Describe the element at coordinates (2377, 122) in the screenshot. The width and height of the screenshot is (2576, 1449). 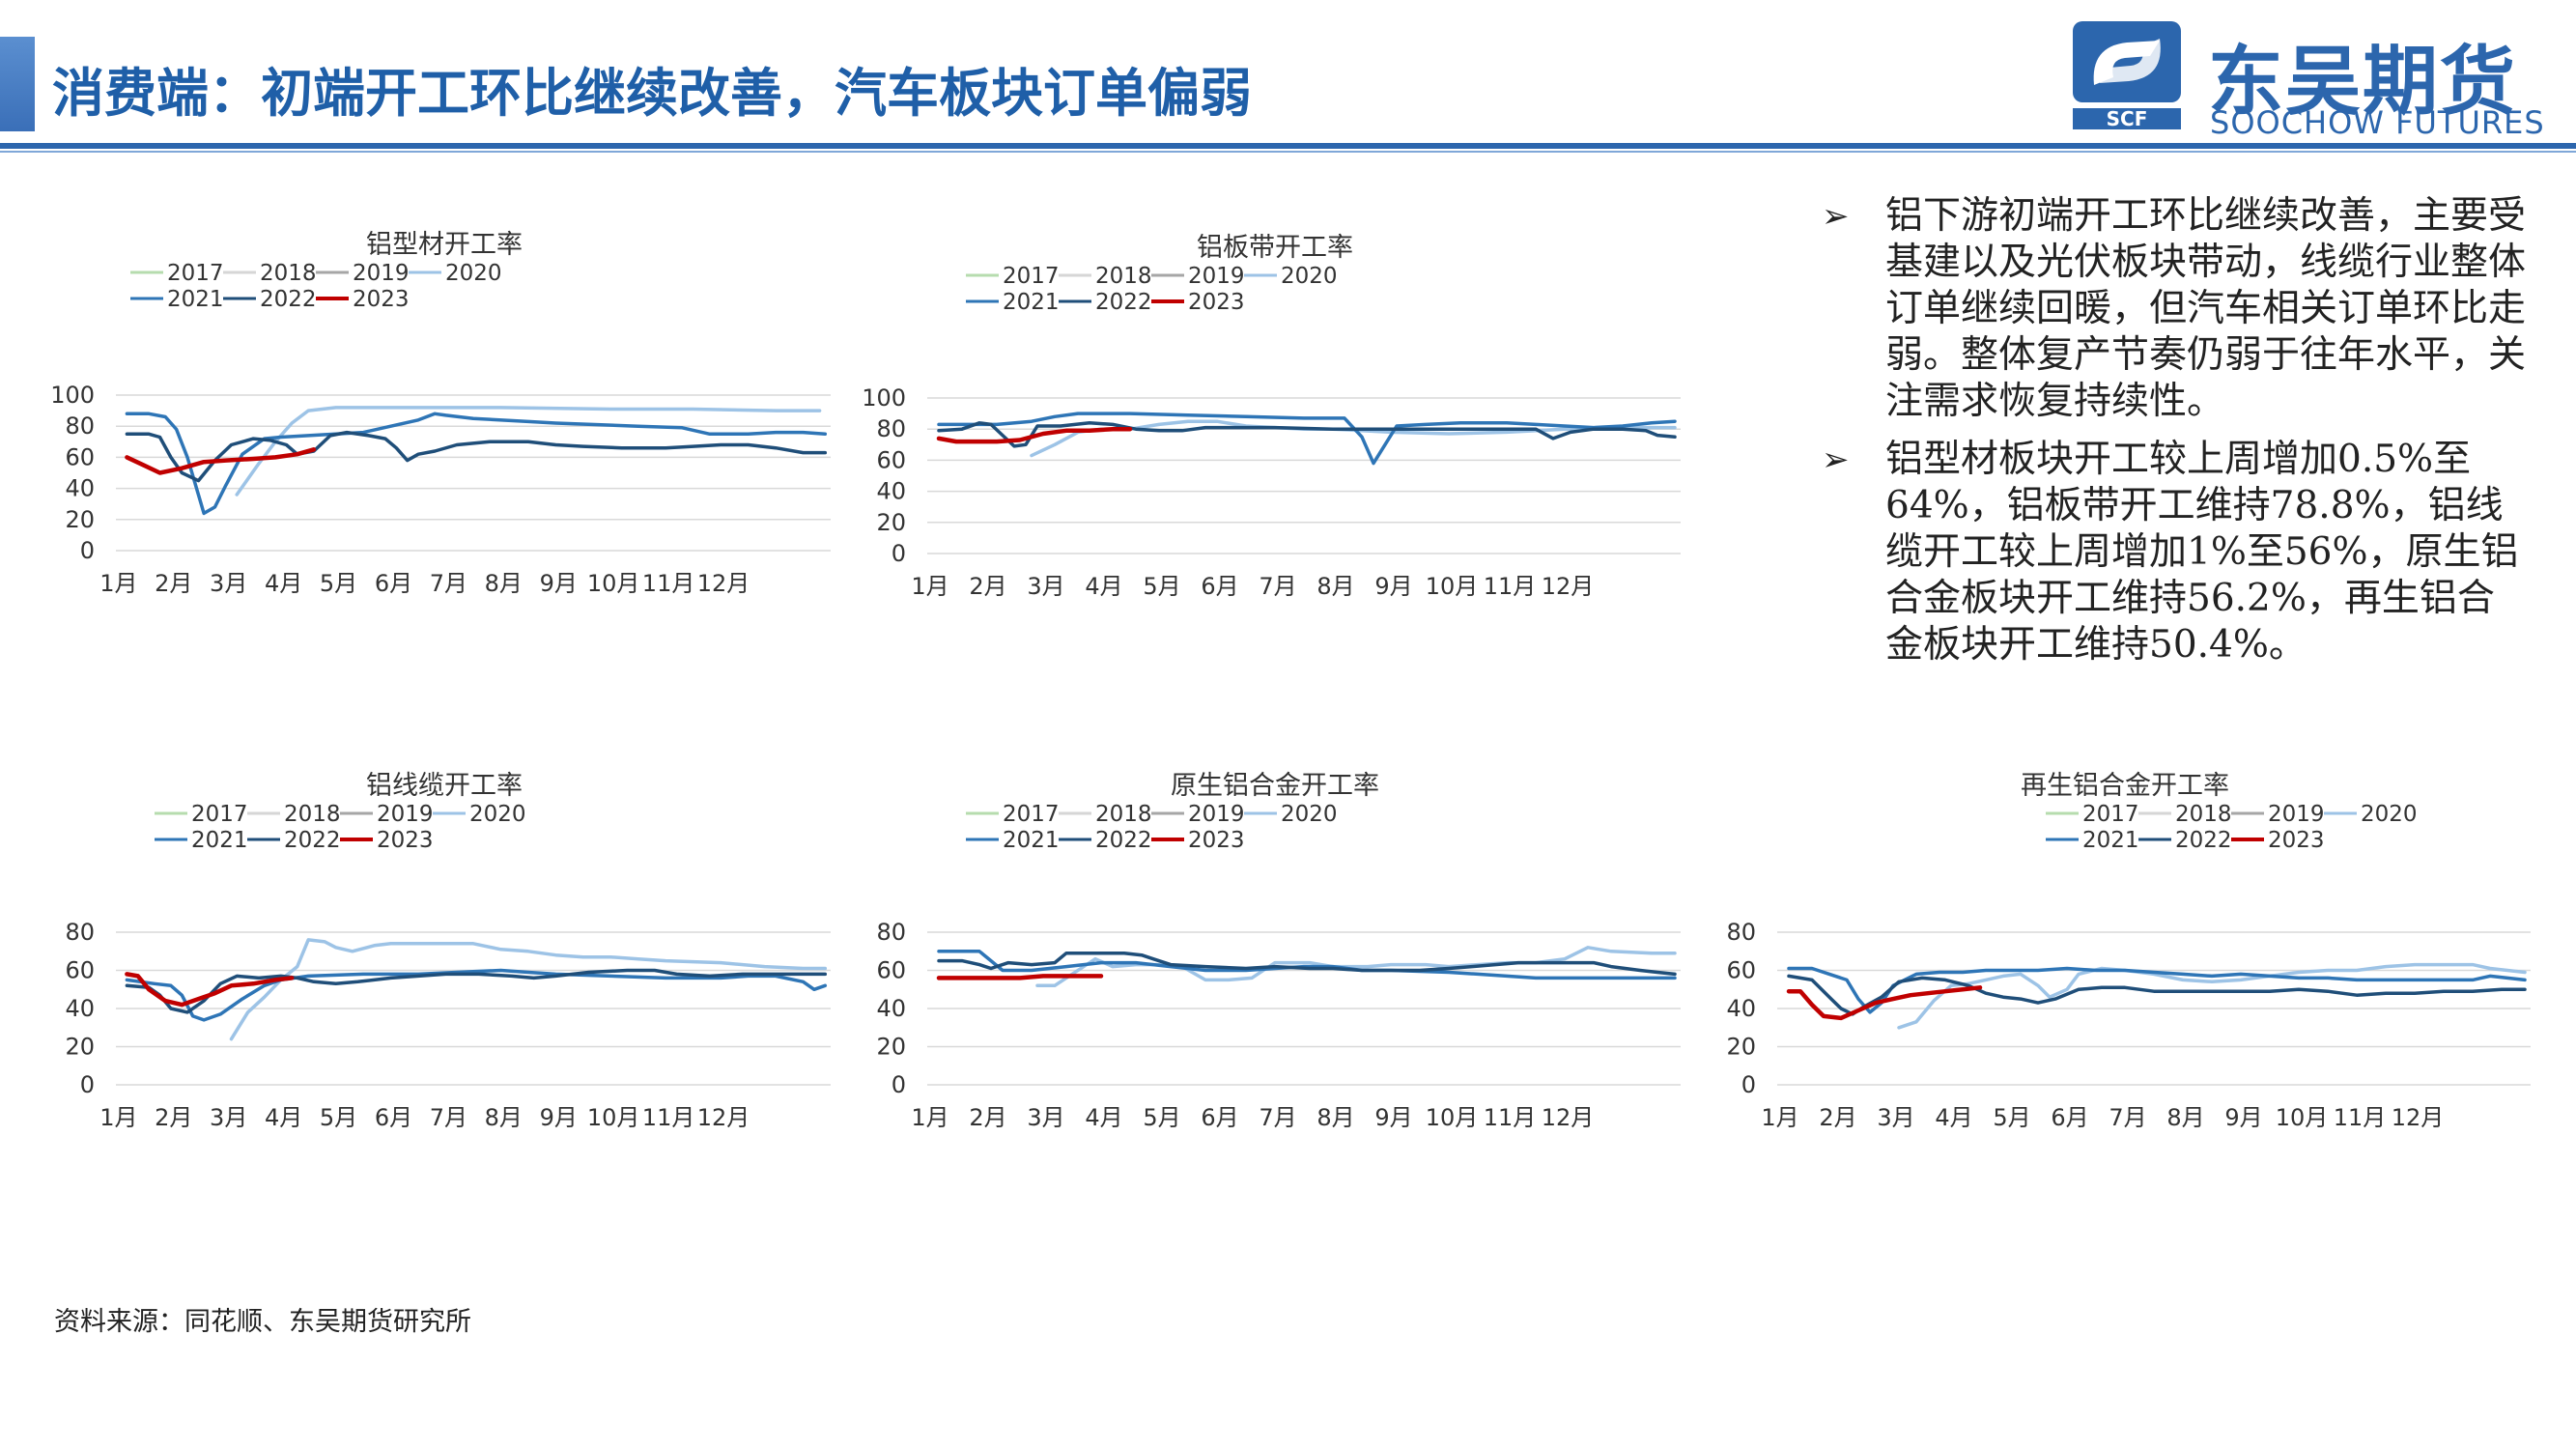
I see `logo-english-name: SOOCHOW FUTURES` at that location.